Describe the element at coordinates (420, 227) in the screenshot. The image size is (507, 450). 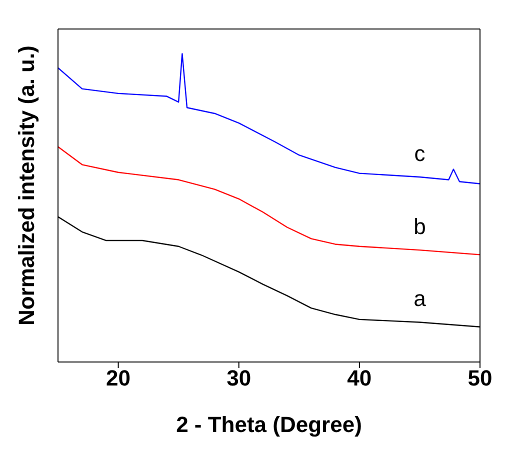
I see `series-label: b` at that location.